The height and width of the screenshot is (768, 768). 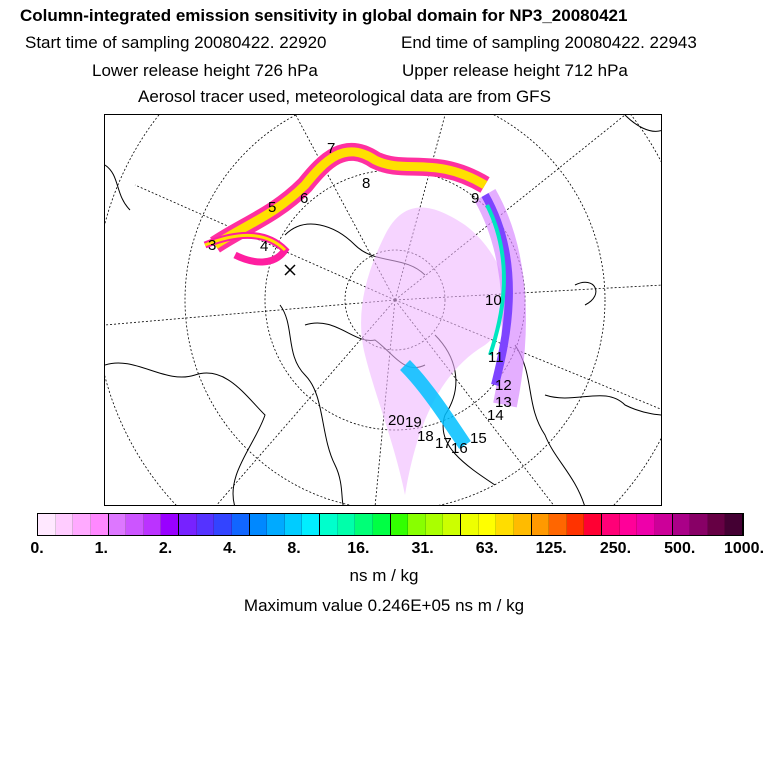 I want to click on traj-label-12: 12, so click(x=503, y=385).